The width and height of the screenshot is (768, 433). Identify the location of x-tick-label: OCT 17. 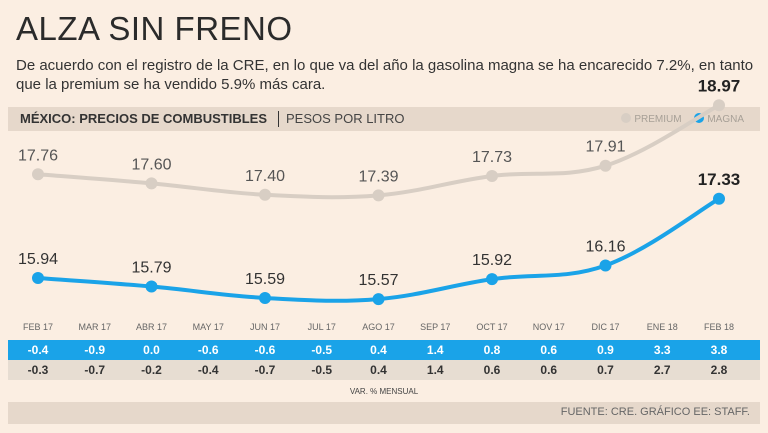
(492, 327).